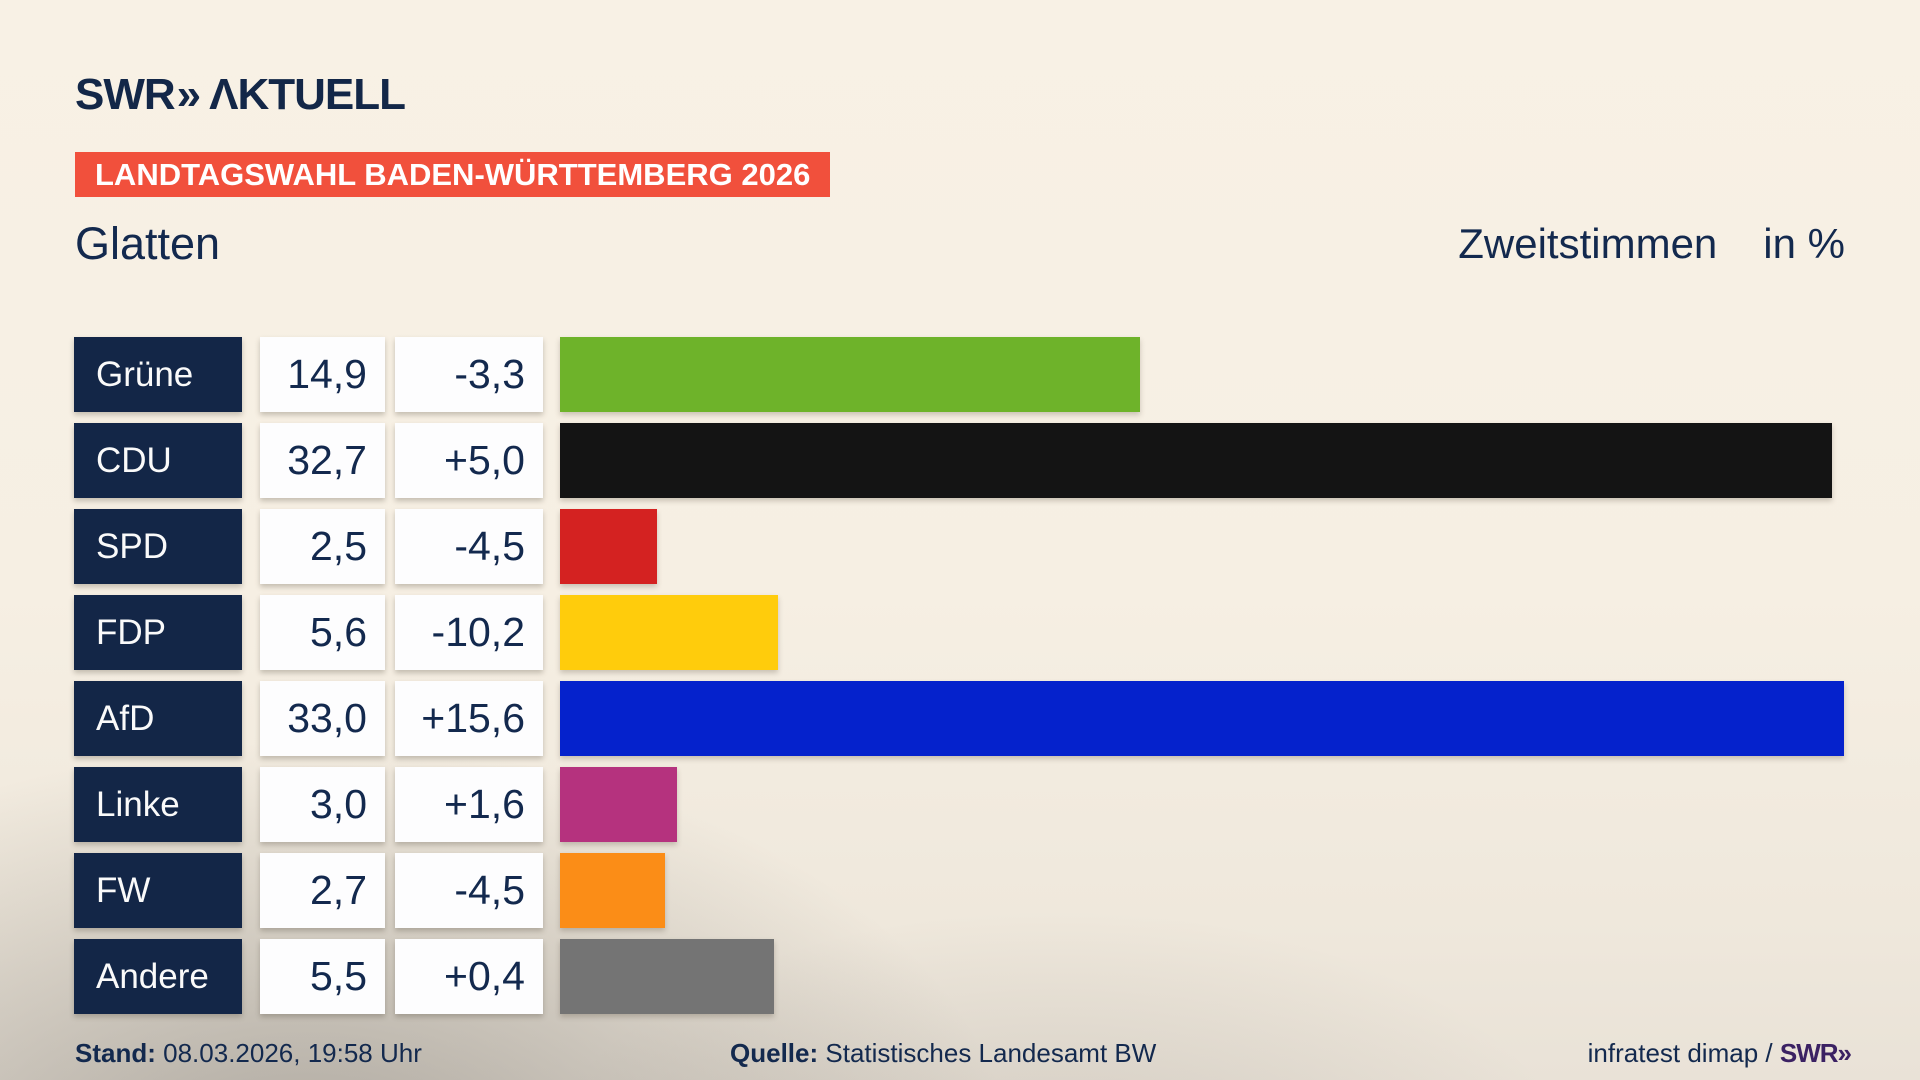 Image resolution: width=1920 pixels, height=1080 pixels. Describe the element at coordinates (158, 718) in the screenshot. I see `party-label: AfD` at that location.